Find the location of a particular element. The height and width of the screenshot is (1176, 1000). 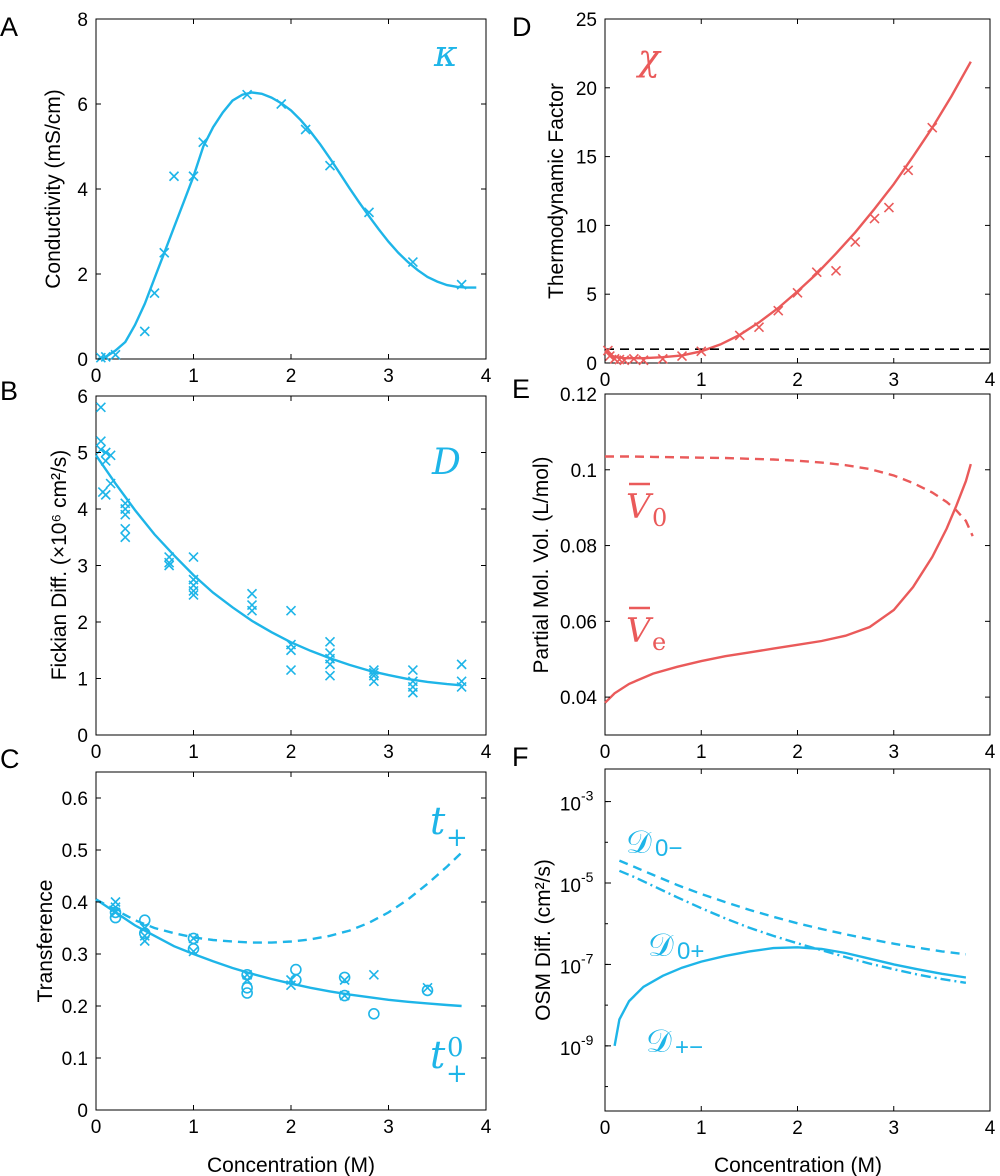

panel-f-plot is located at coordinates (790, 953).